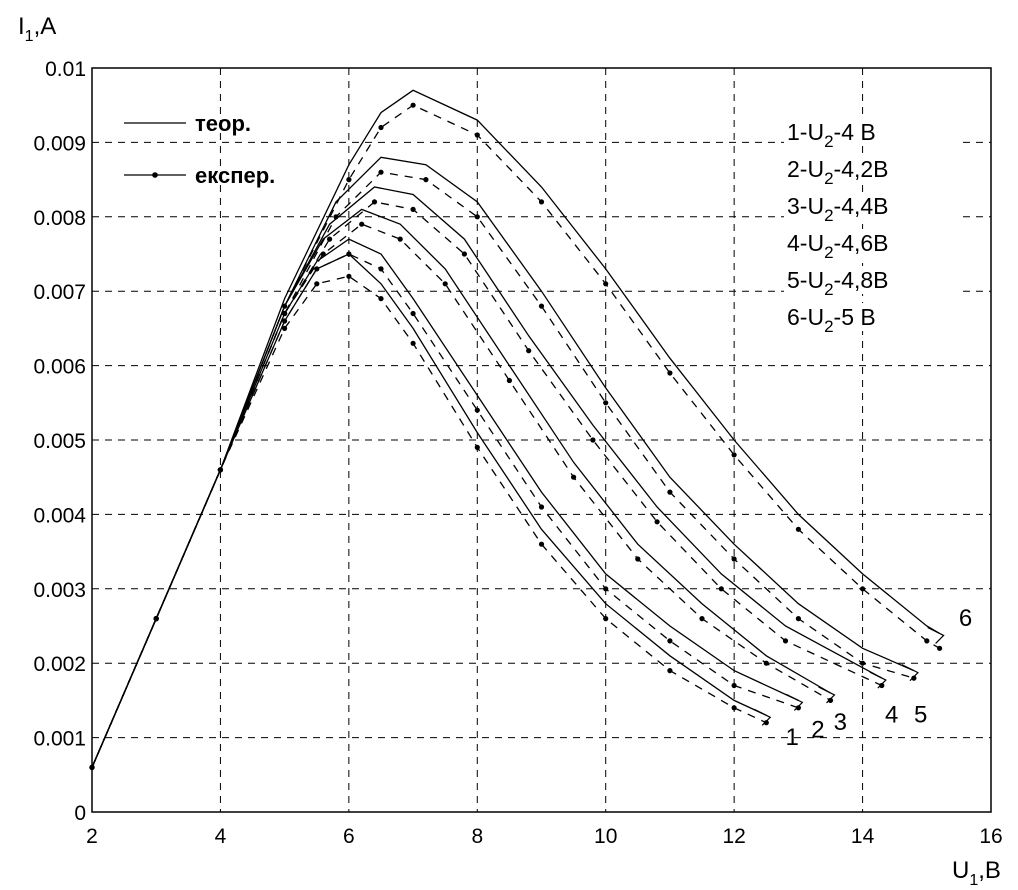 Image resolution: width=1018 pixels, height=890 pixels. I want to click on curve-label: 6, so click(965, 618).